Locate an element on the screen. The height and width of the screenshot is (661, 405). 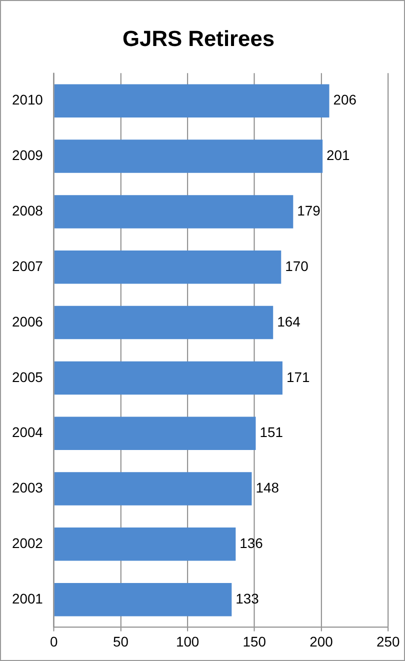
y-tick-label: 2003 is located at coordinates (28, 488).